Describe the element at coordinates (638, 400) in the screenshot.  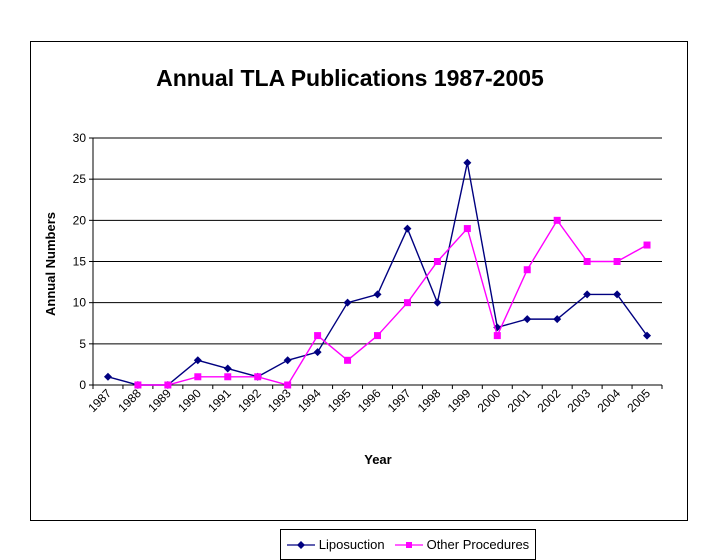
I see `x-tick-label: 2005` at that location.